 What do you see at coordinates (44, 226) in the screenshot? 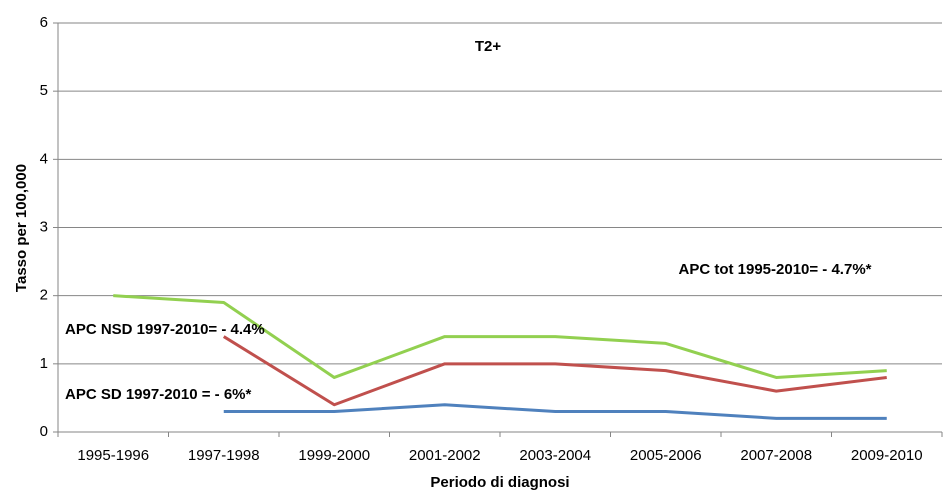
I see `y-tick-label: 3` at bounding box center [44, 226].